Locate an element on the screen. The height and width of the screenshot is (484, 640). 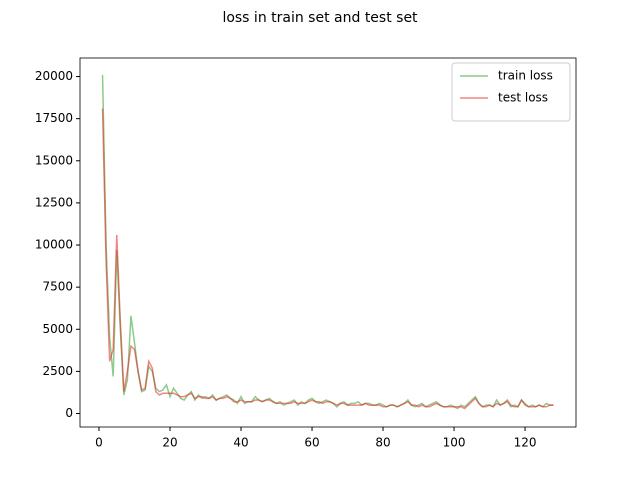
y-tick-label: 15000 is located at coordinates (54, 160).